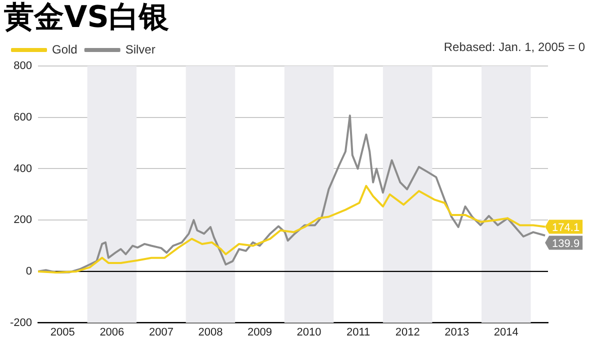 The image size is (593, 344). What do you see at coordinates (260, 332) in the screenshot?
I see `x-tick-label: 2009` at bounding box center [260, 332].